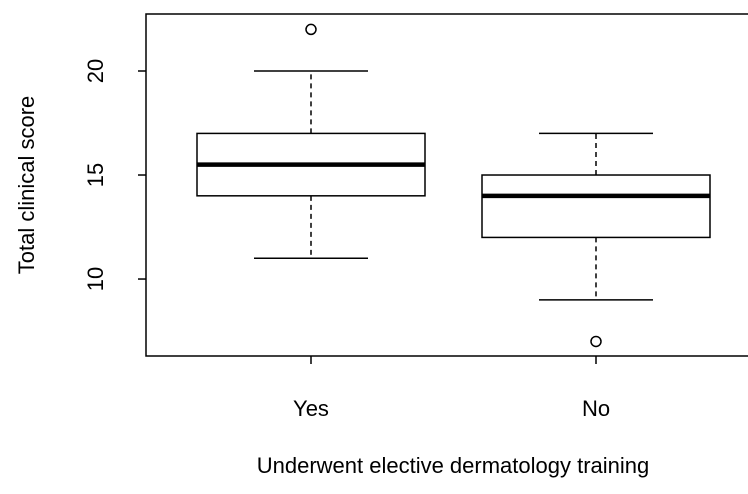 This screenshot has width=748, height=494. What do you see at coordinates (95, 71) in the screenshot?
I see `y-tick-label: 20` at bounding box center [95, 71].